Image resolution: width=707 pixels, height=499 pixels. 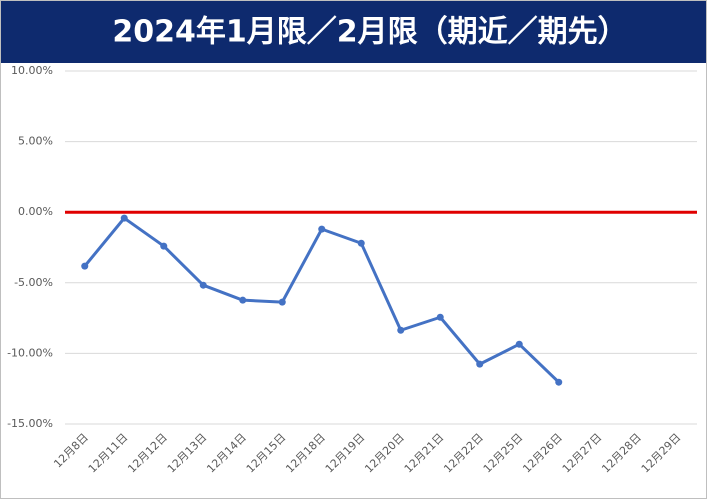 I want to click on y-tick-label: -10.00%, so click(x=30, y=352).